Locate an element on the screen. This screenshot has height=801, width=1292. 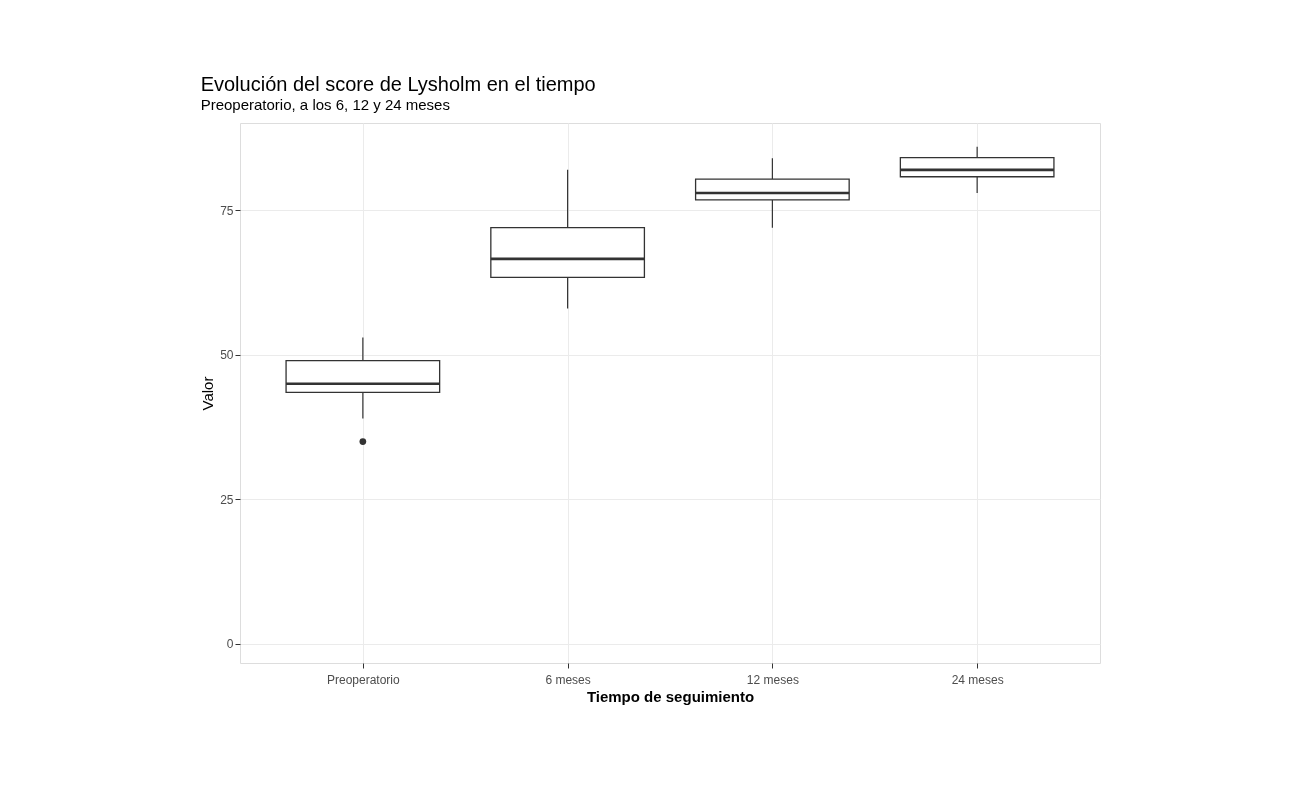
x-tick-label: 6 meses is located at coordinates (568, 679).